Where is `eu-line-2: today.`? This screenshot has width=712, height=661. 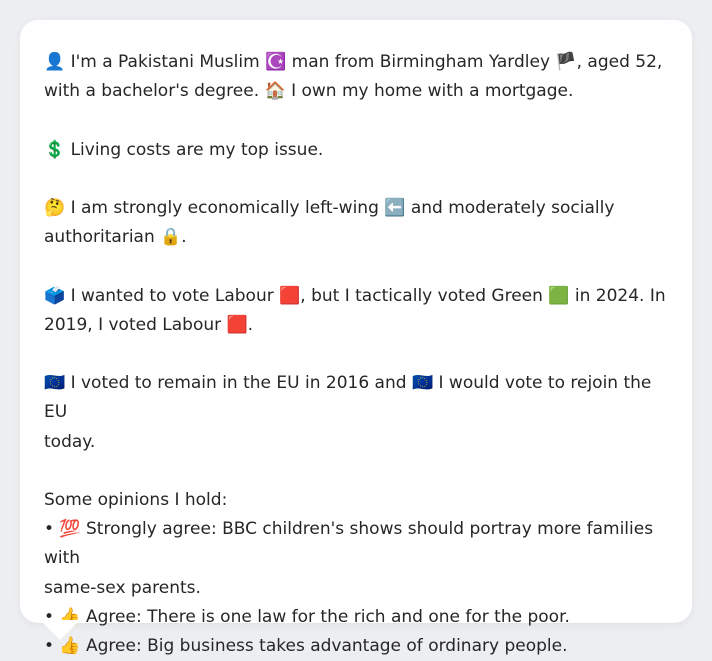
eu-line-2: today. is located at coordinates (70, 441).